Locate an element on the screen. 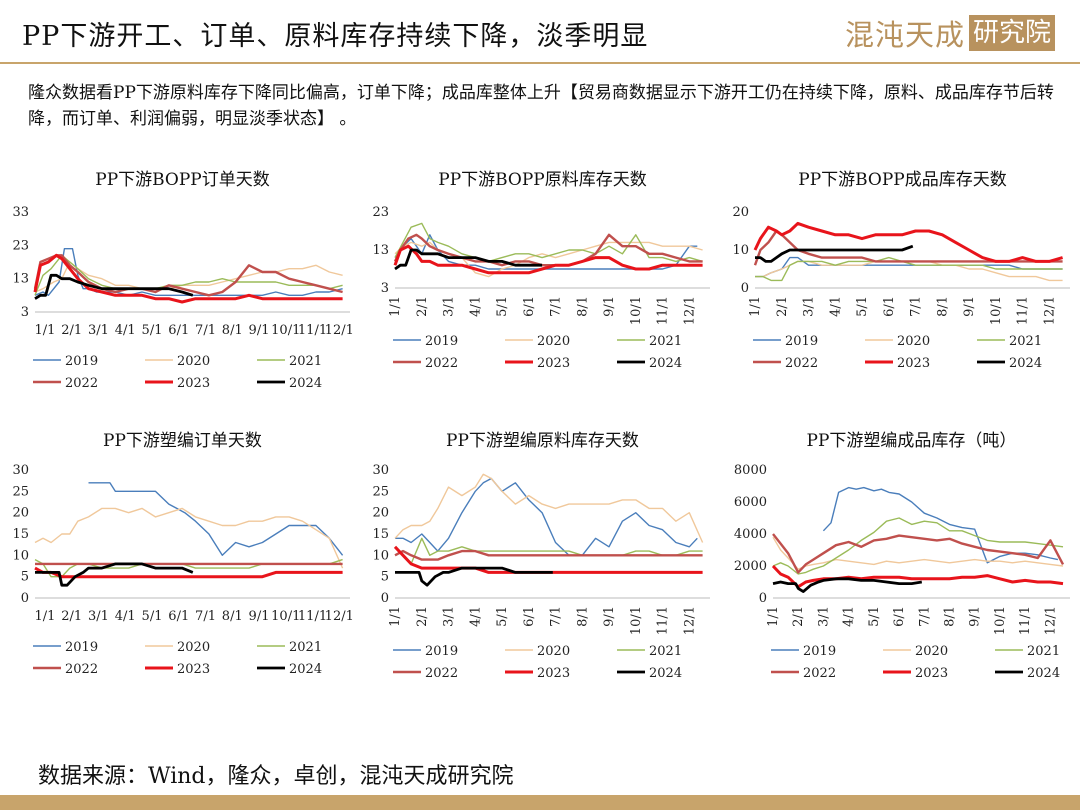 The width and height of the screenshot is (1080, 810). y-tick-label: 8000 is located at coordinates (750, 470).